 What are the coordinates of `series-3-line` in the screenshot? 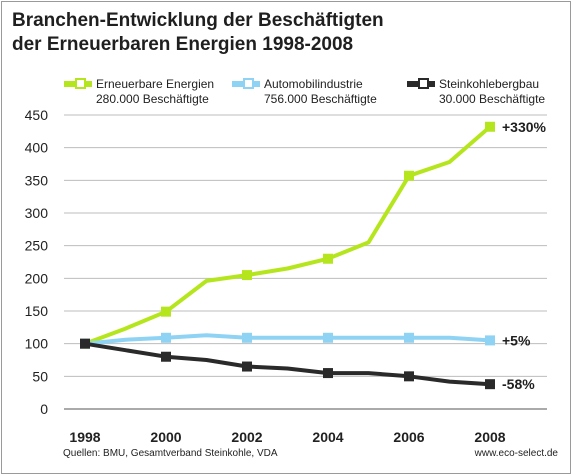 It's located at (287, 364).